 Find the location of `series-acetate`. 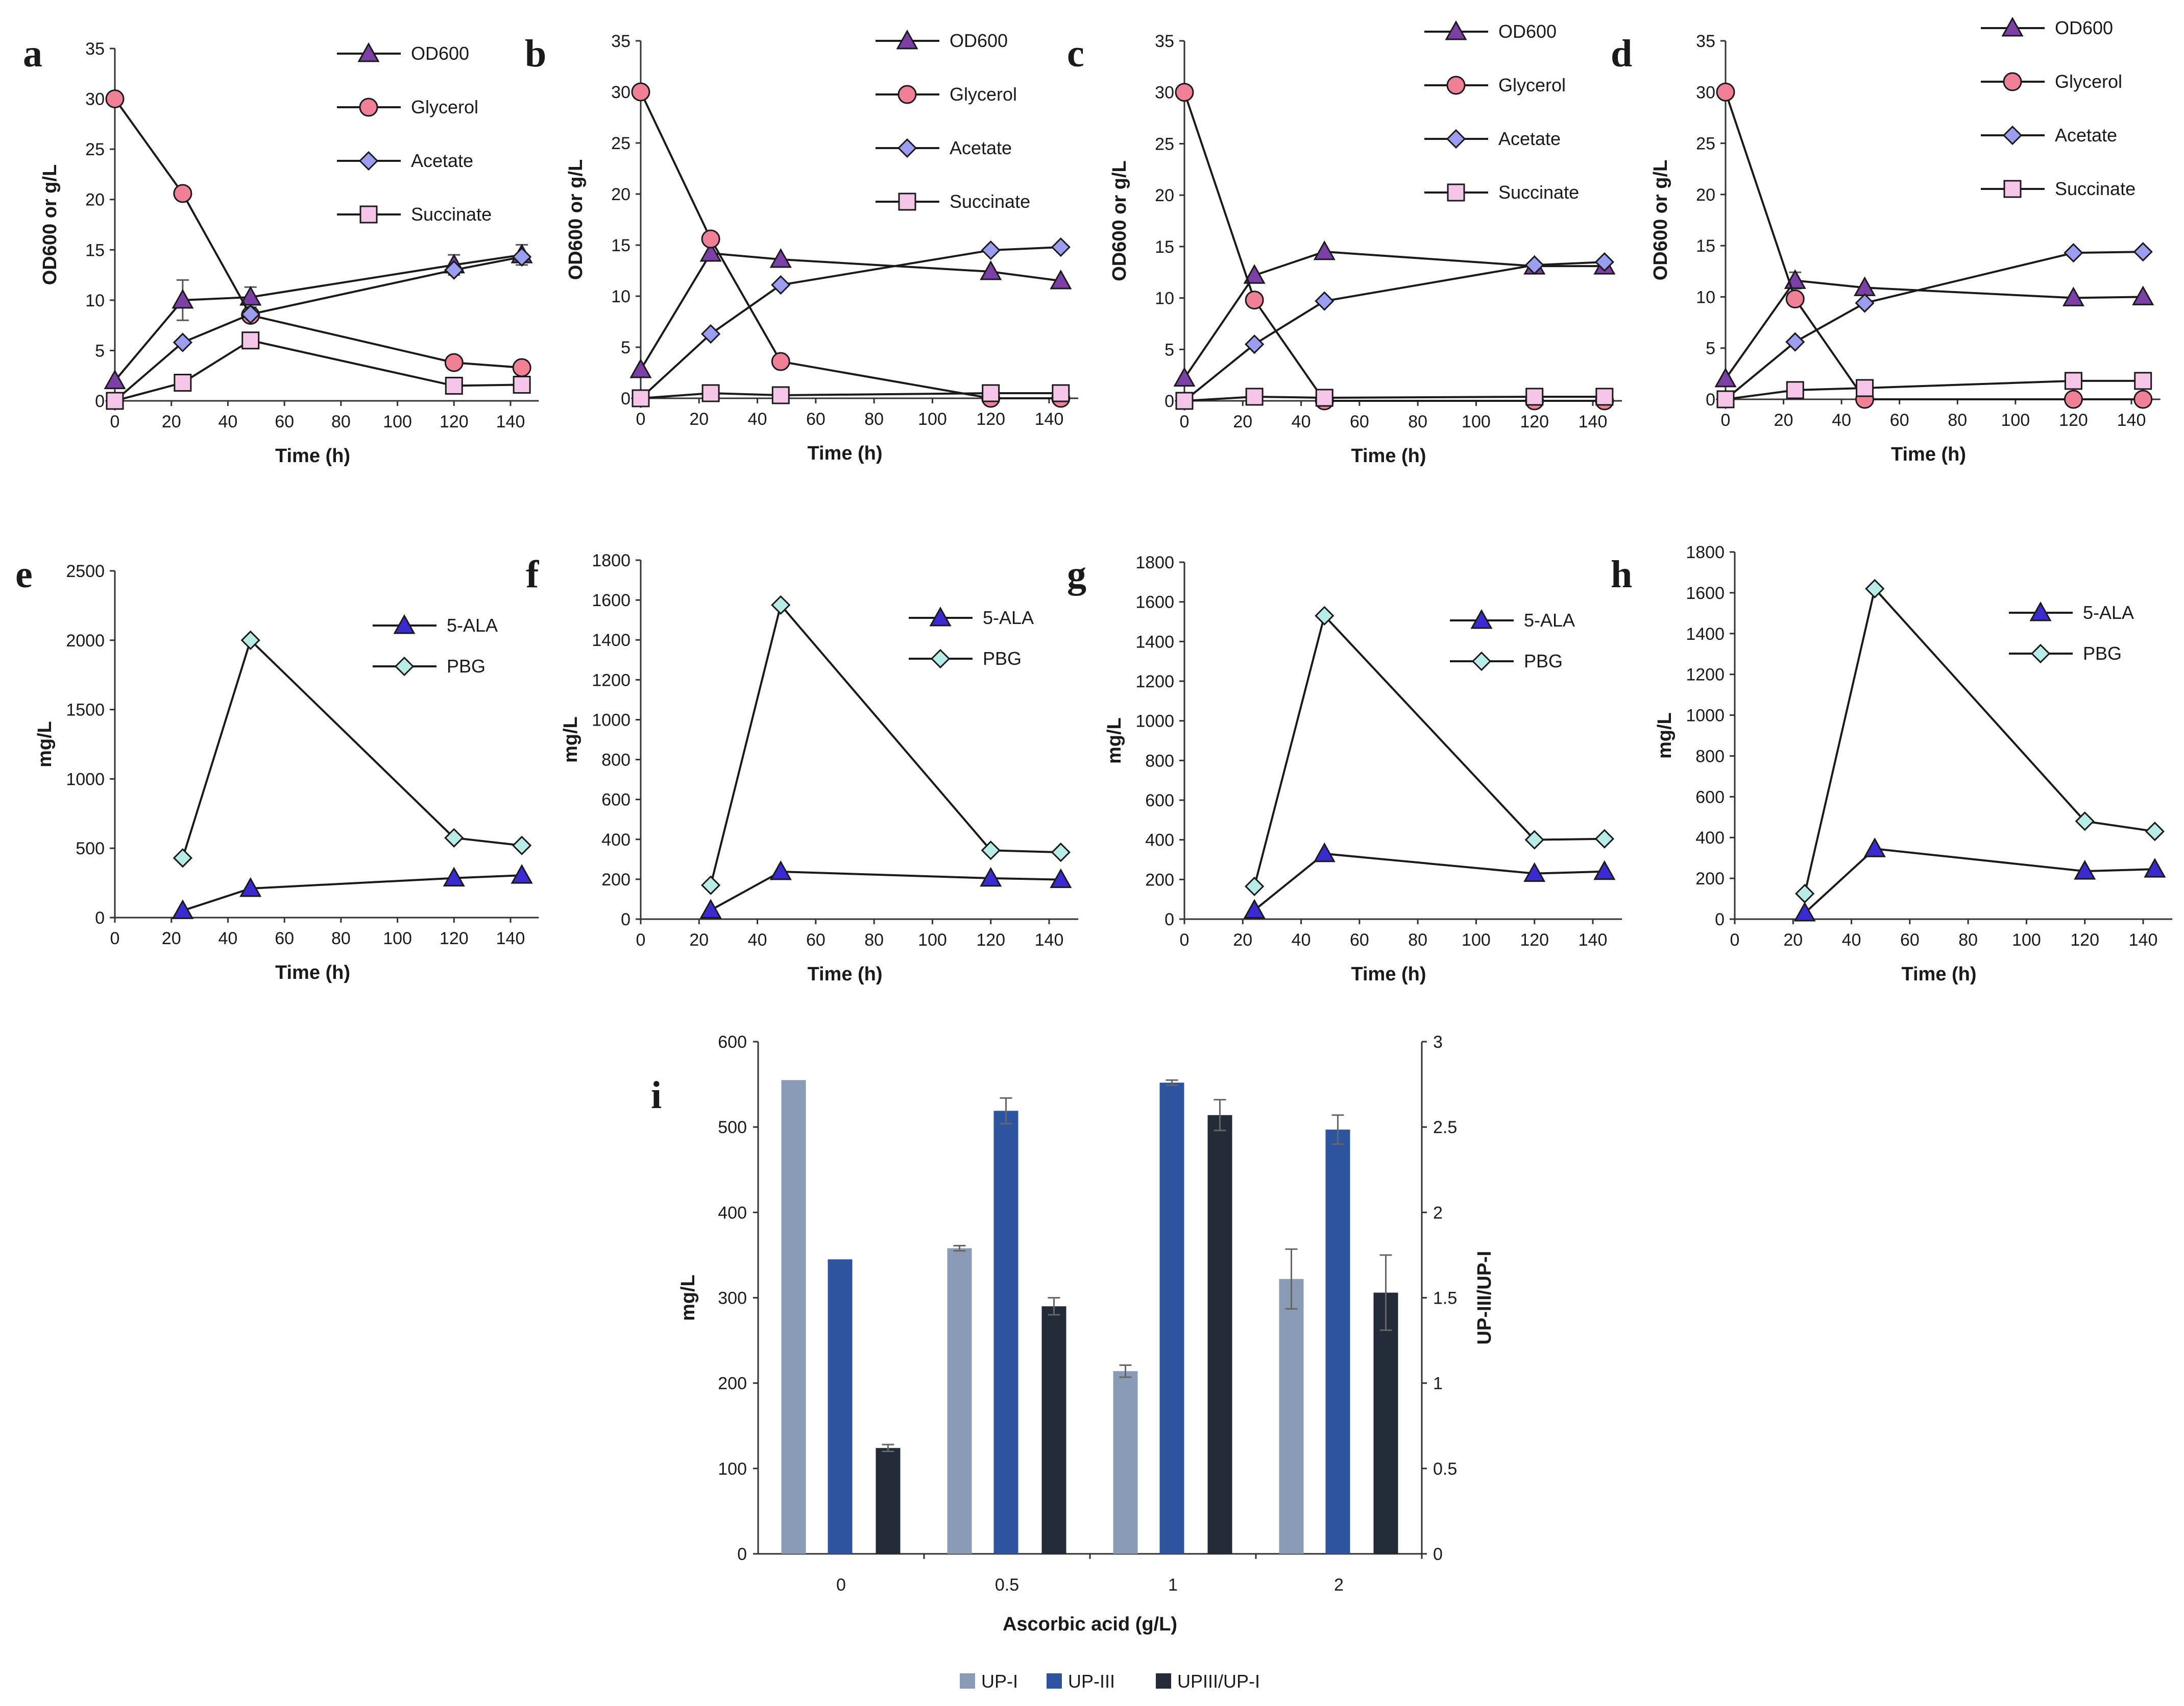

series-acetate is located at coordinates (1934, 326).